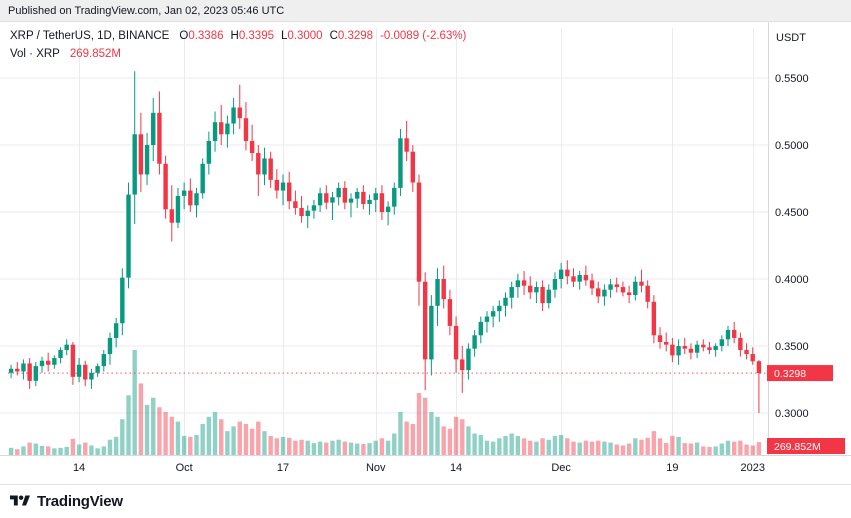 Image resolution: width=851 pixels, height=518 pixels. Describe the element at coordinates (792, 347) in the screenshot. I see `svg-text: 0.3500` at that location.